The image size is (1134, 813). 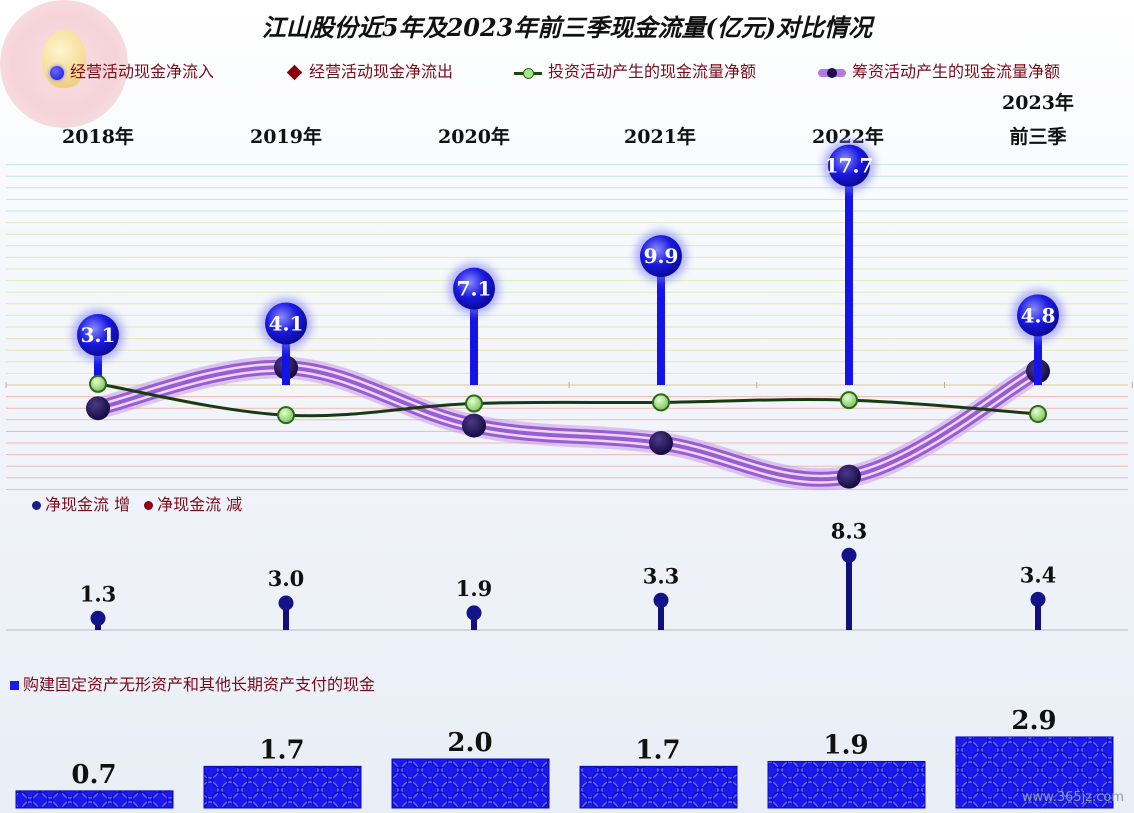 What do you see at coordinates (652, 71) in the screenshot?
I see `legend-investing-label: 投资活动产生的现金流量净额` at bounding box center [652, 71].